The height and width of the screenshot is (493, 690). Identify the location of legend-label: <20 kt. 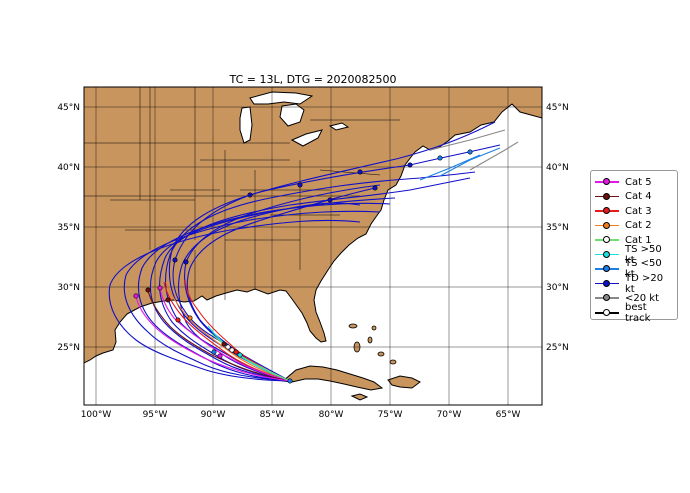
(642, 298).